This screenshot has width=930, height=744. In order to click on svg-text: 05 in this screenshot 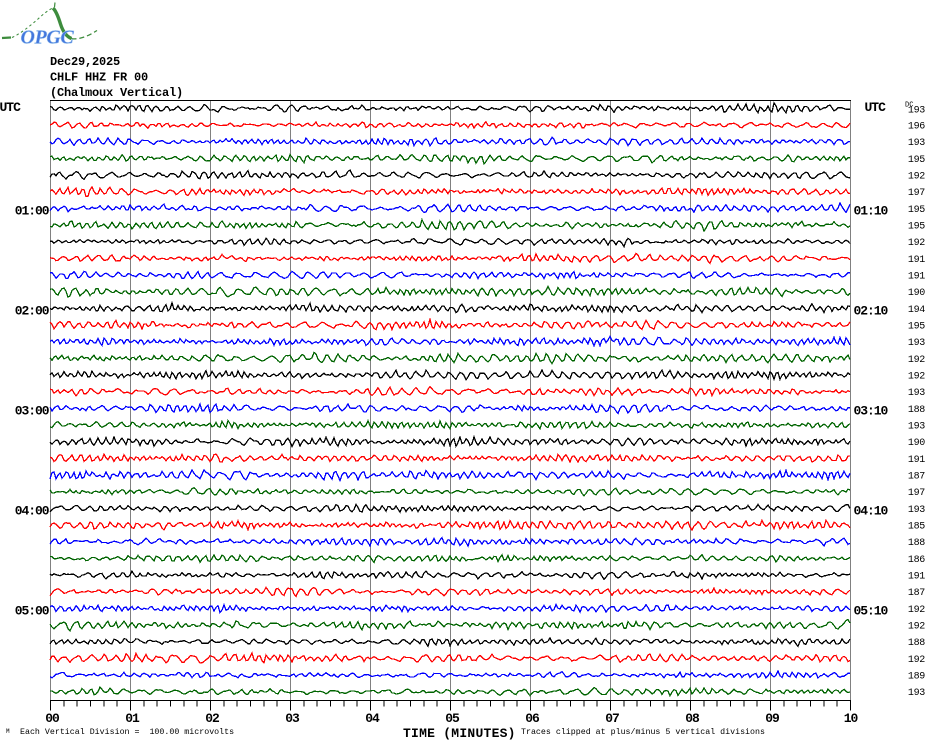, I will do `click(452, 718)`.